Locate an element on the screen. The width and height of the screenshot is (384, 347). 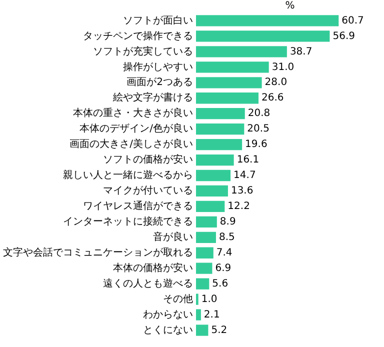
y-tick-label: 操作がしやすい is located at coordinates (158, 66).